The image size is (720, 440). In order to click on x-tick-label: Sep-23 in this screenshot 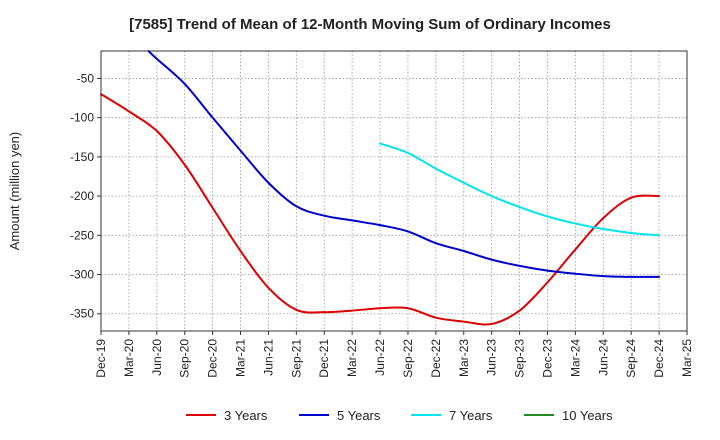, I will do `click(520, 358)`.